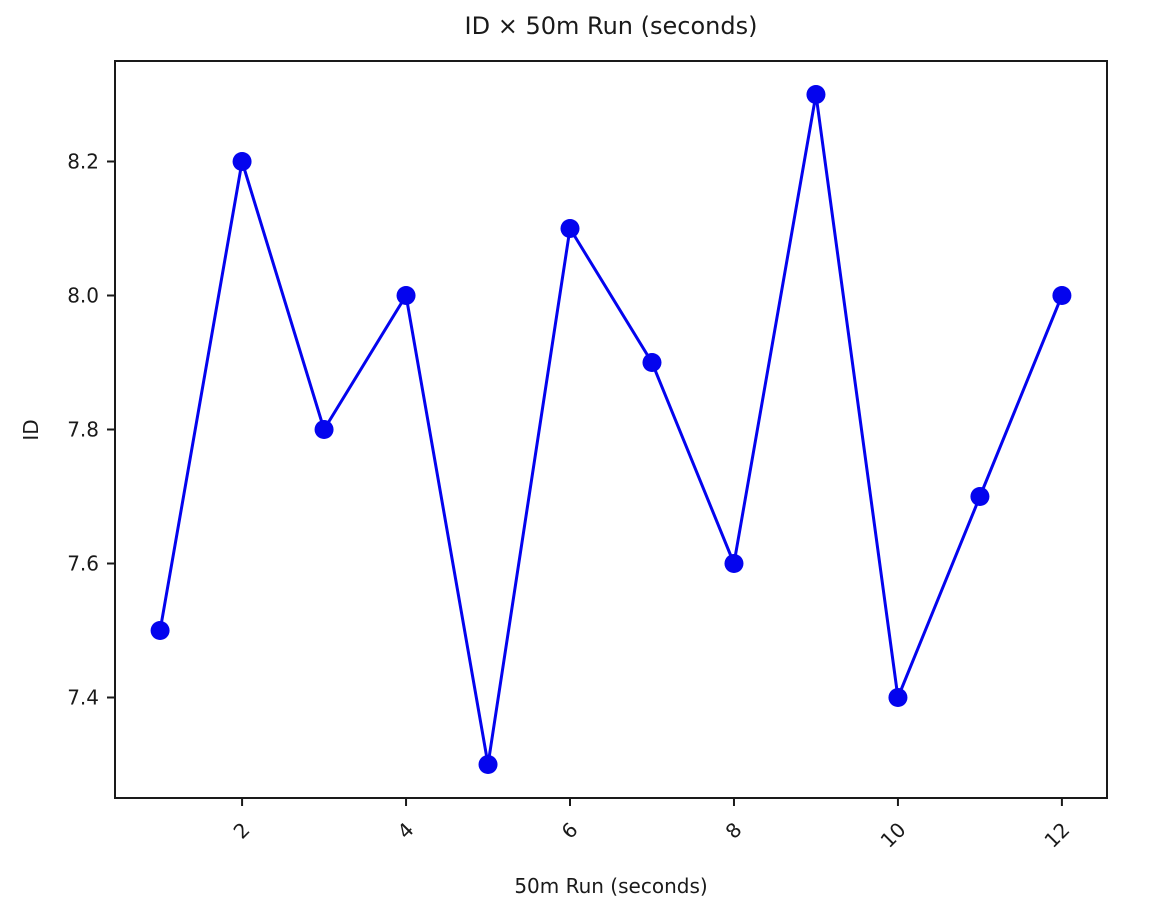 The height and width of the screenshot is (918, 1153). I want to click on x-tick-label: 4, so click(406, 831).